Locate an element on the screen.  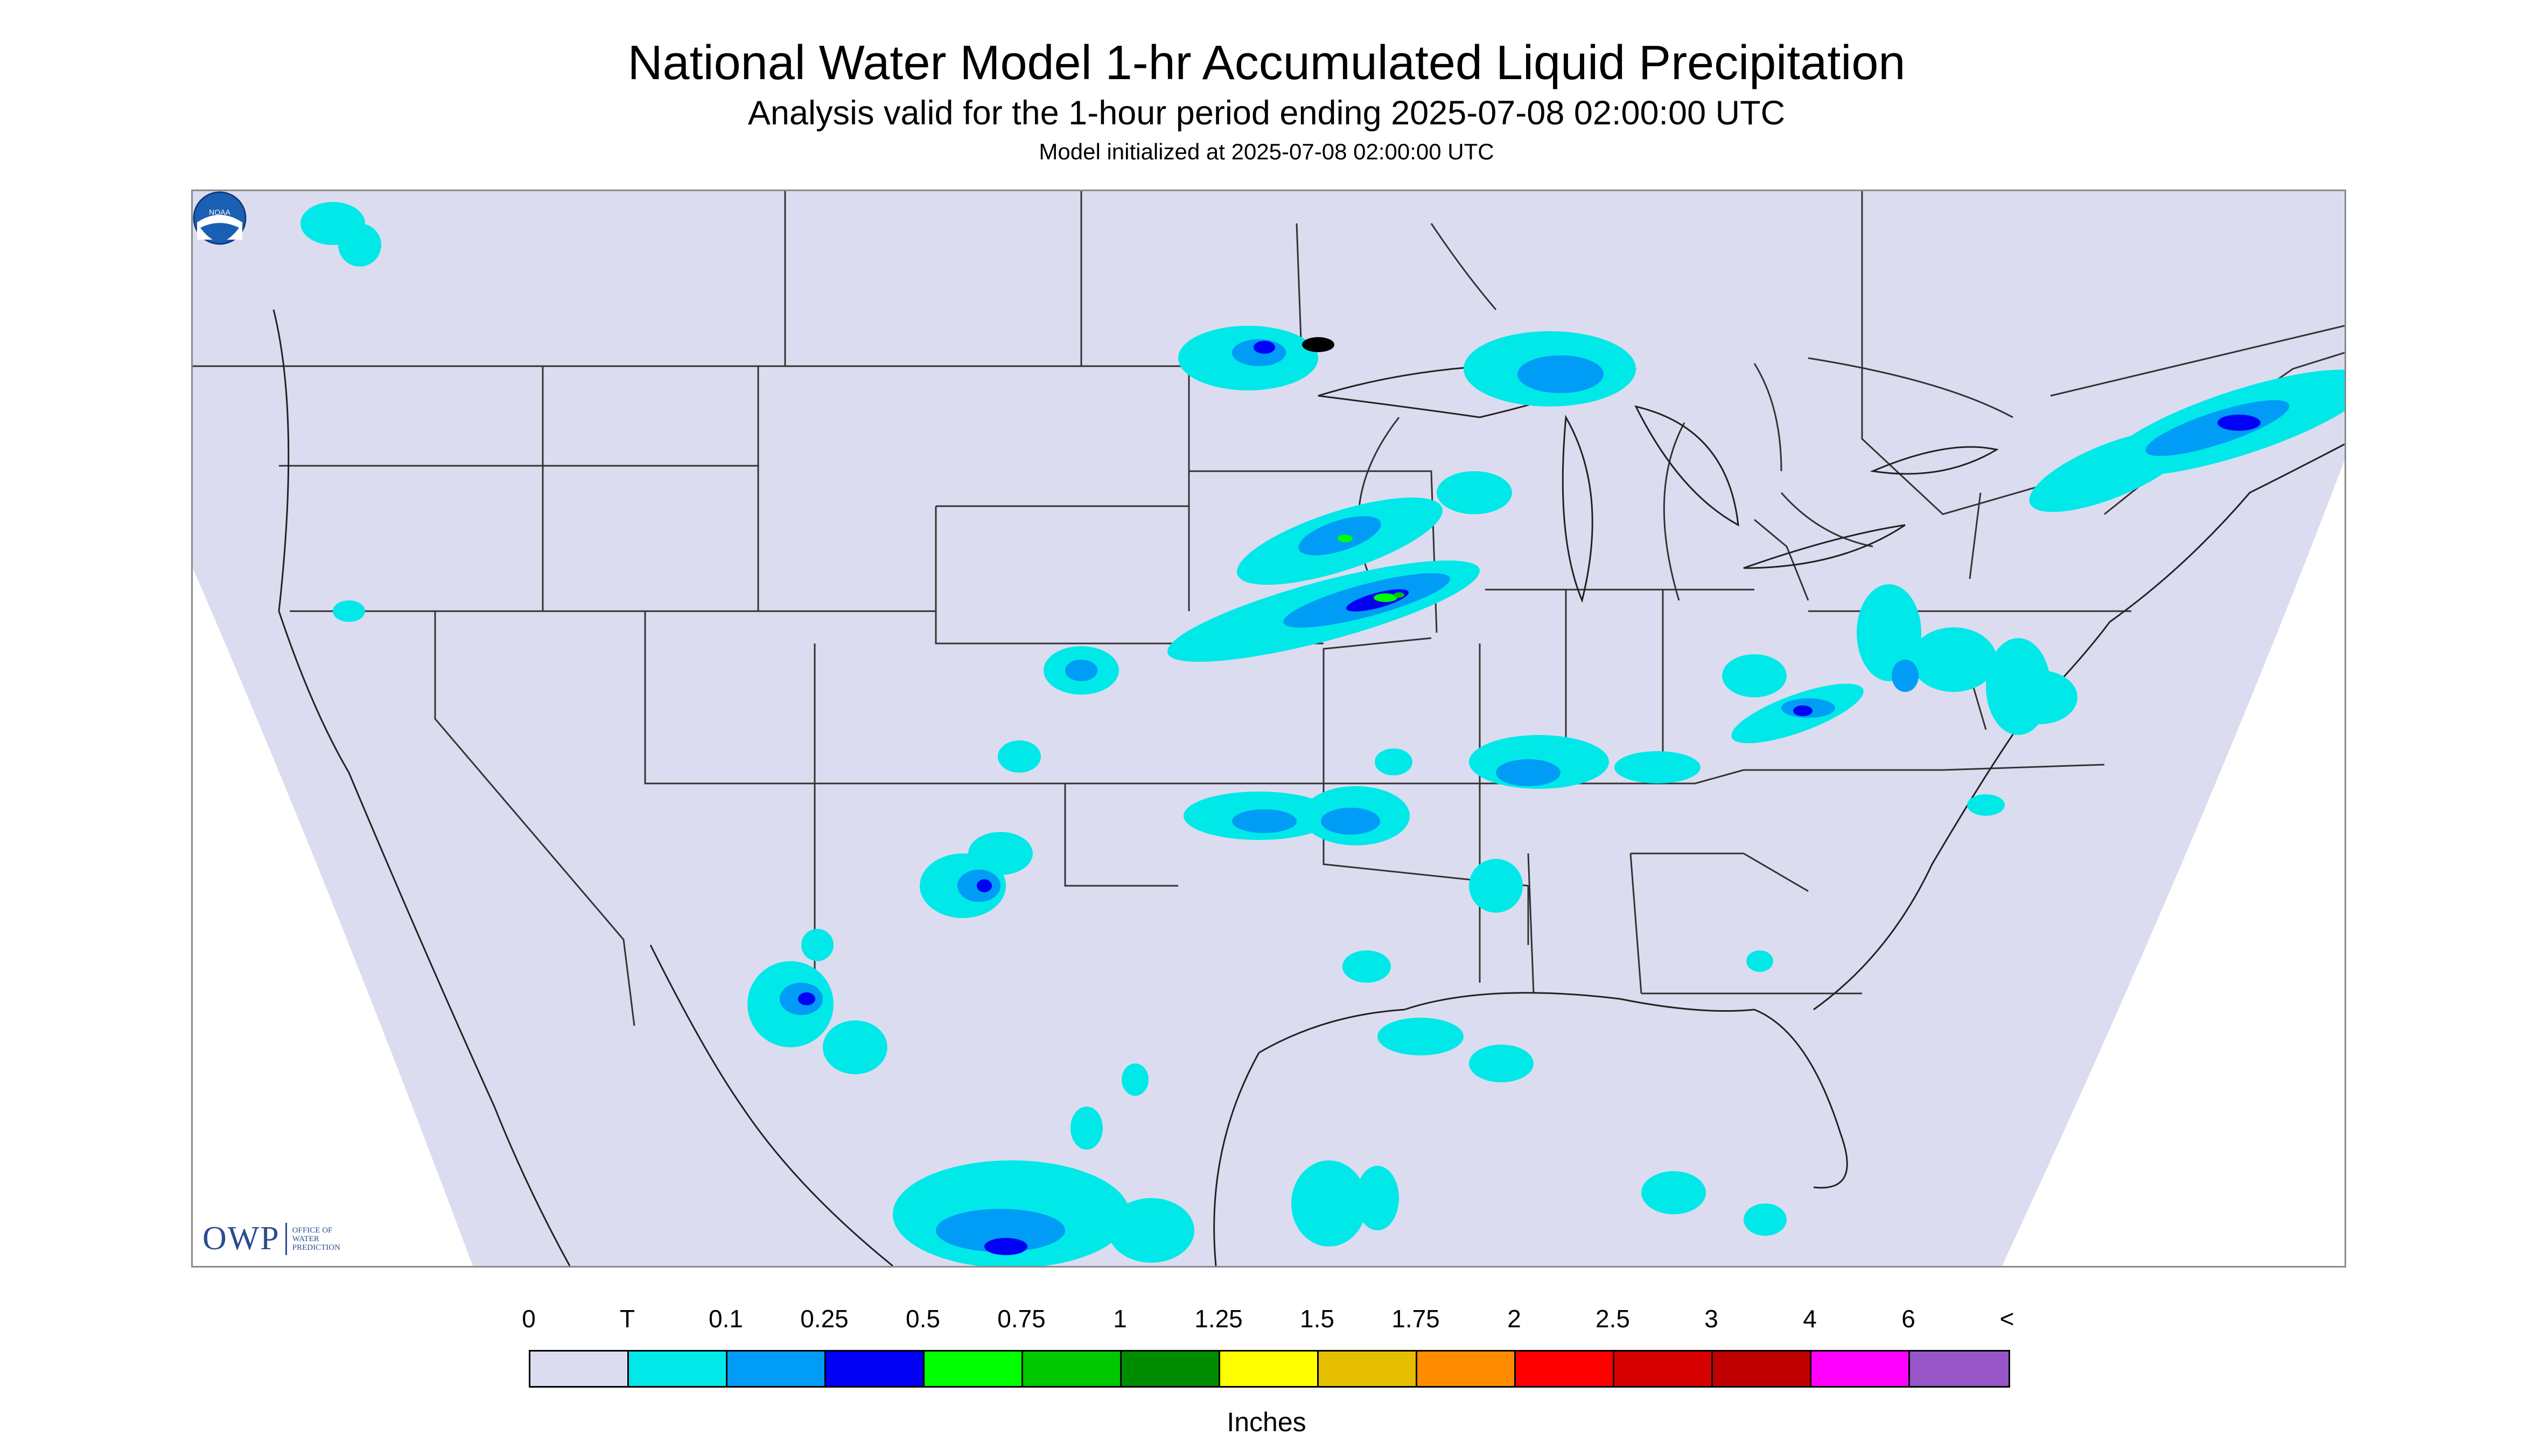
legend-label: 2.5 is located at coordinates (1613, 1319).